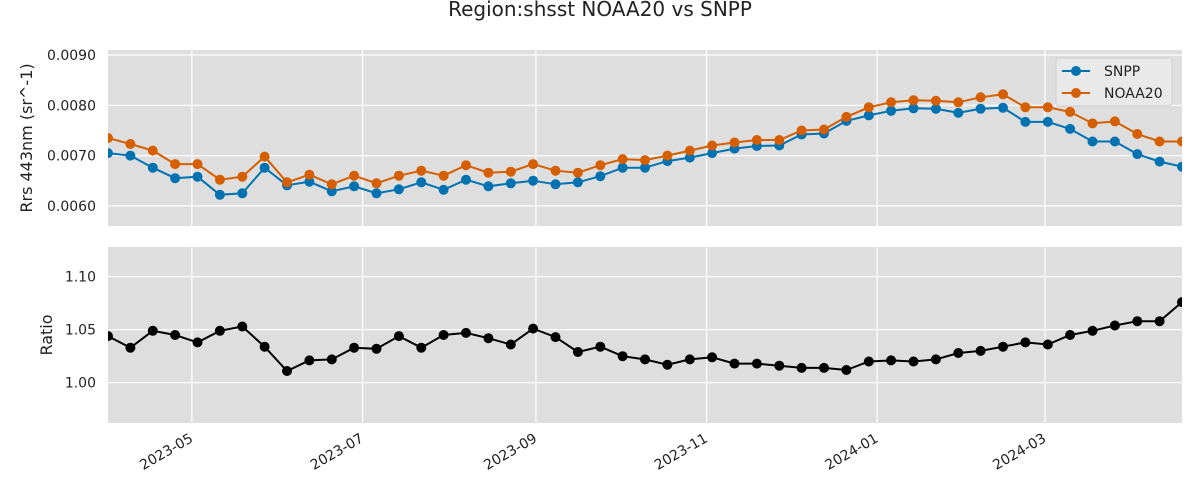 The width and height of the screenshot is (1200, 500). Describe the element at coordinates (71, 157) in the screenshot. I see `y-tick-label: 0.0070` at that location.